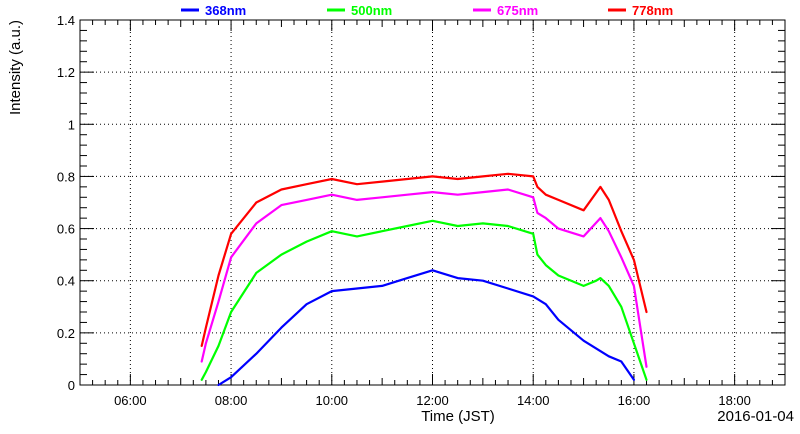 The image size is (800, 434). I want to click on x-tick-label: 18:00, so click(734, 400).